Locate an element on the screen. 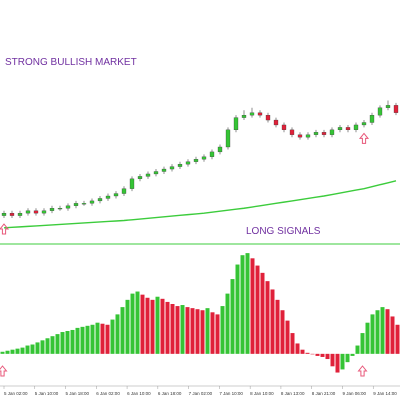 This screenshot has height=400, width=400. x-tick-label: 7 Jan 02:00 is located at coordinates (201, 393).